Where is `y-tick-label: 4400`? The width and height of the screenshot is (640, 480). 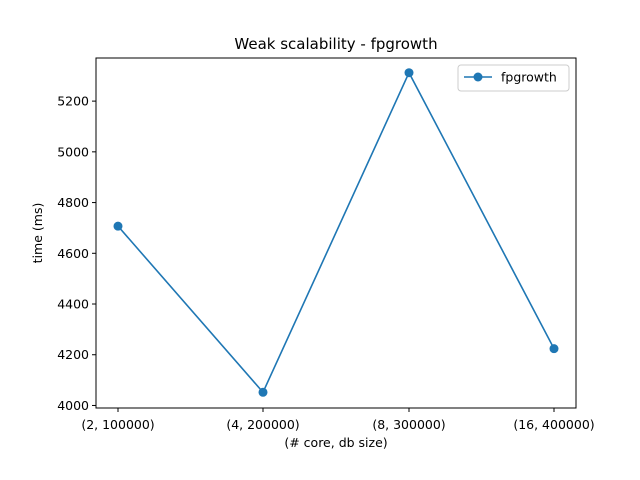 y-tick-label: 4400 is located at coordinates (73, 304).